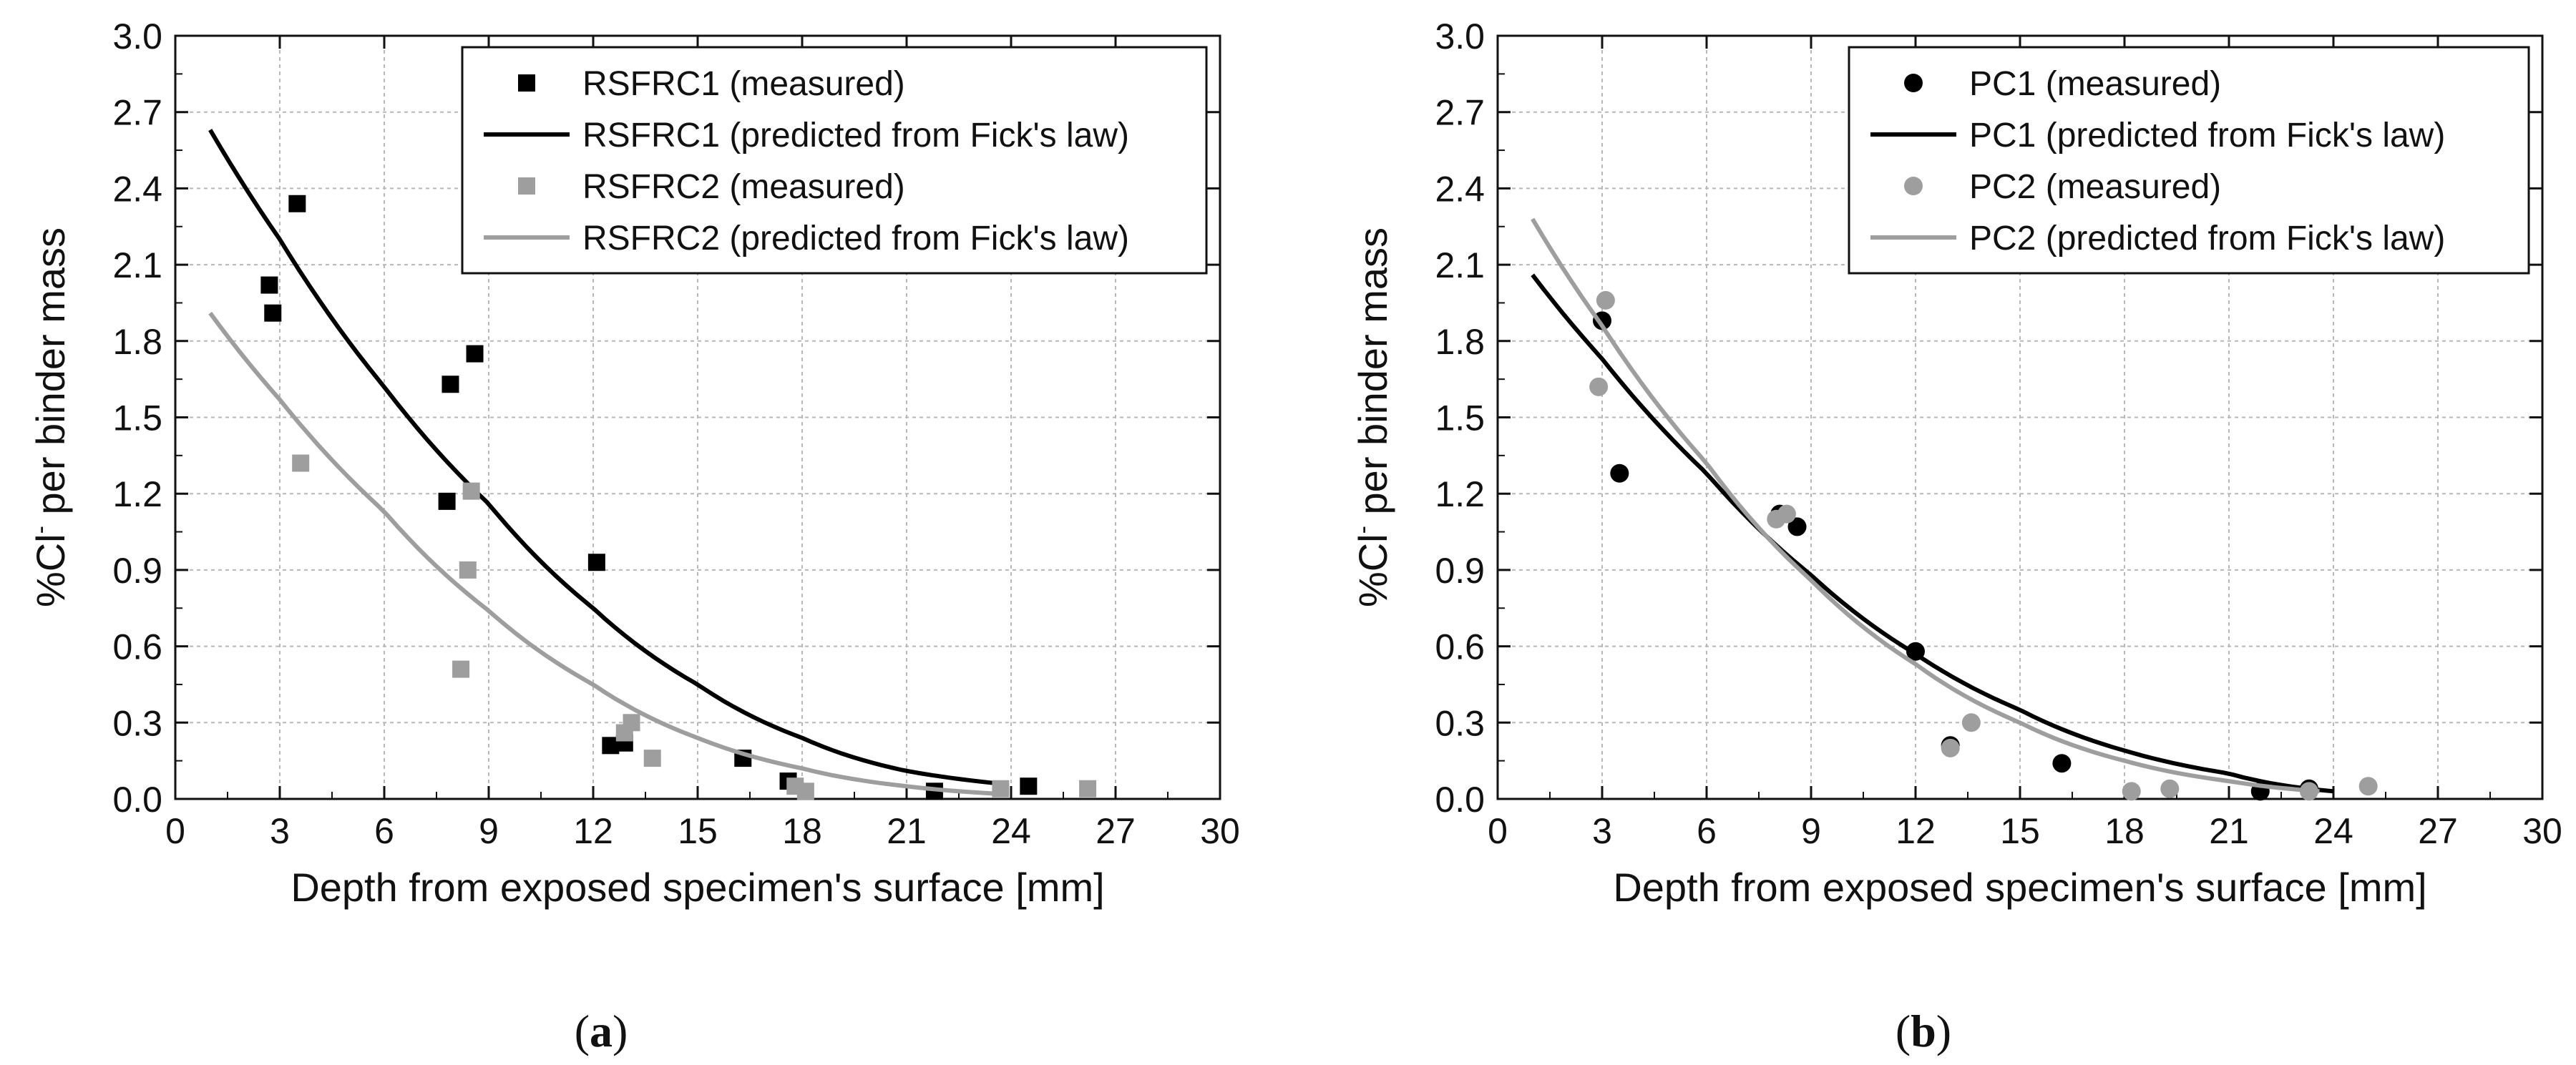  I want to click on series-curve, so click(604, 554).